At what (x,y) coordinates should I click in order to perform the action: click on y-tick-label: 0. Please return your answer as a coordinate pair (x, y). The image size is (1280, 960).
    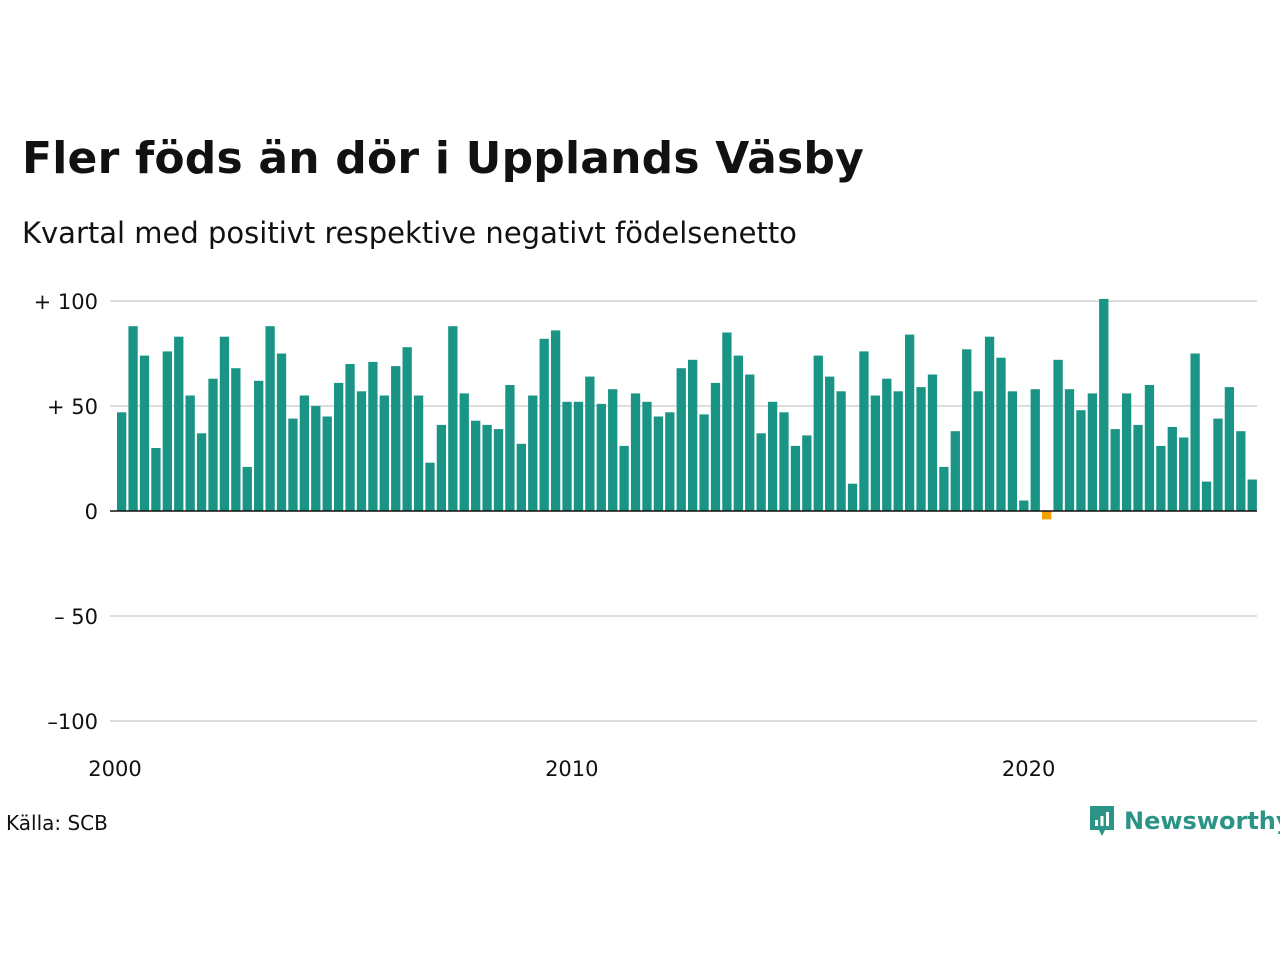
    Looking at the image, I should click on (91, 512).